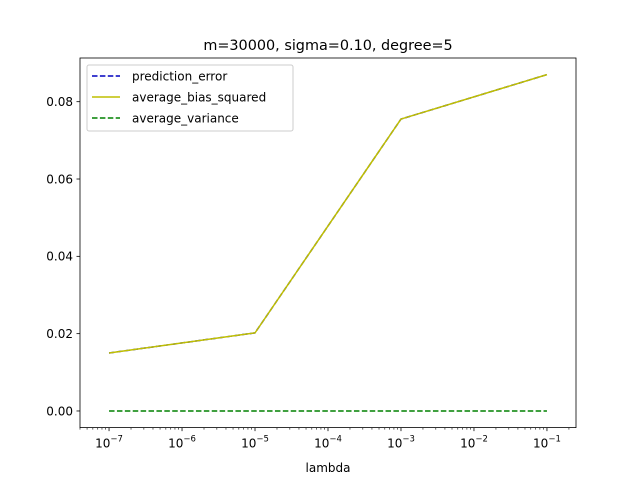 The width and height of the screenshot is (640, 480). What do you see at coordinates (199, 97) in the screenshot?
I see `legend-label: average_bias_squared` at bounding box center [199, 97].